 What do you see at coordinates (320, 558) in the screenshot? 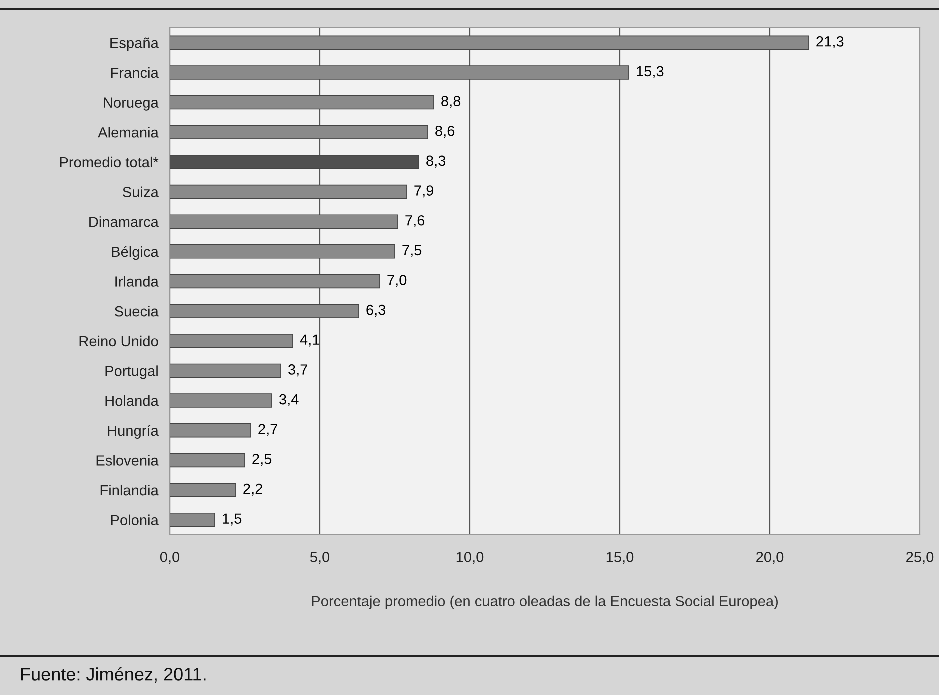
I see `x-tick-label: 5,0` at bounding box center [320, 558].